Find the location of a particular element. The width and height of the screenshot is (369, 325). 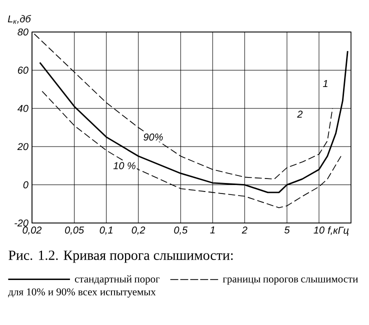

annotation: 2 is located at coordinates (300, 114).